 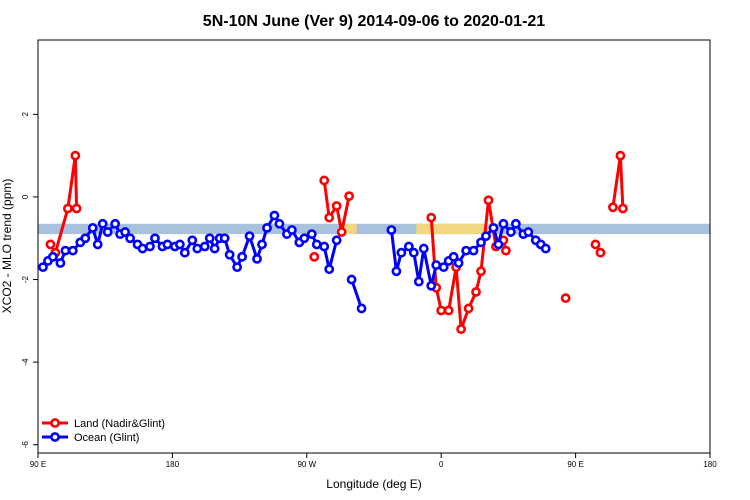 I want to click on y-axis-label: XCO2 - MLO trend (ppm), so click(x=7, y=246).